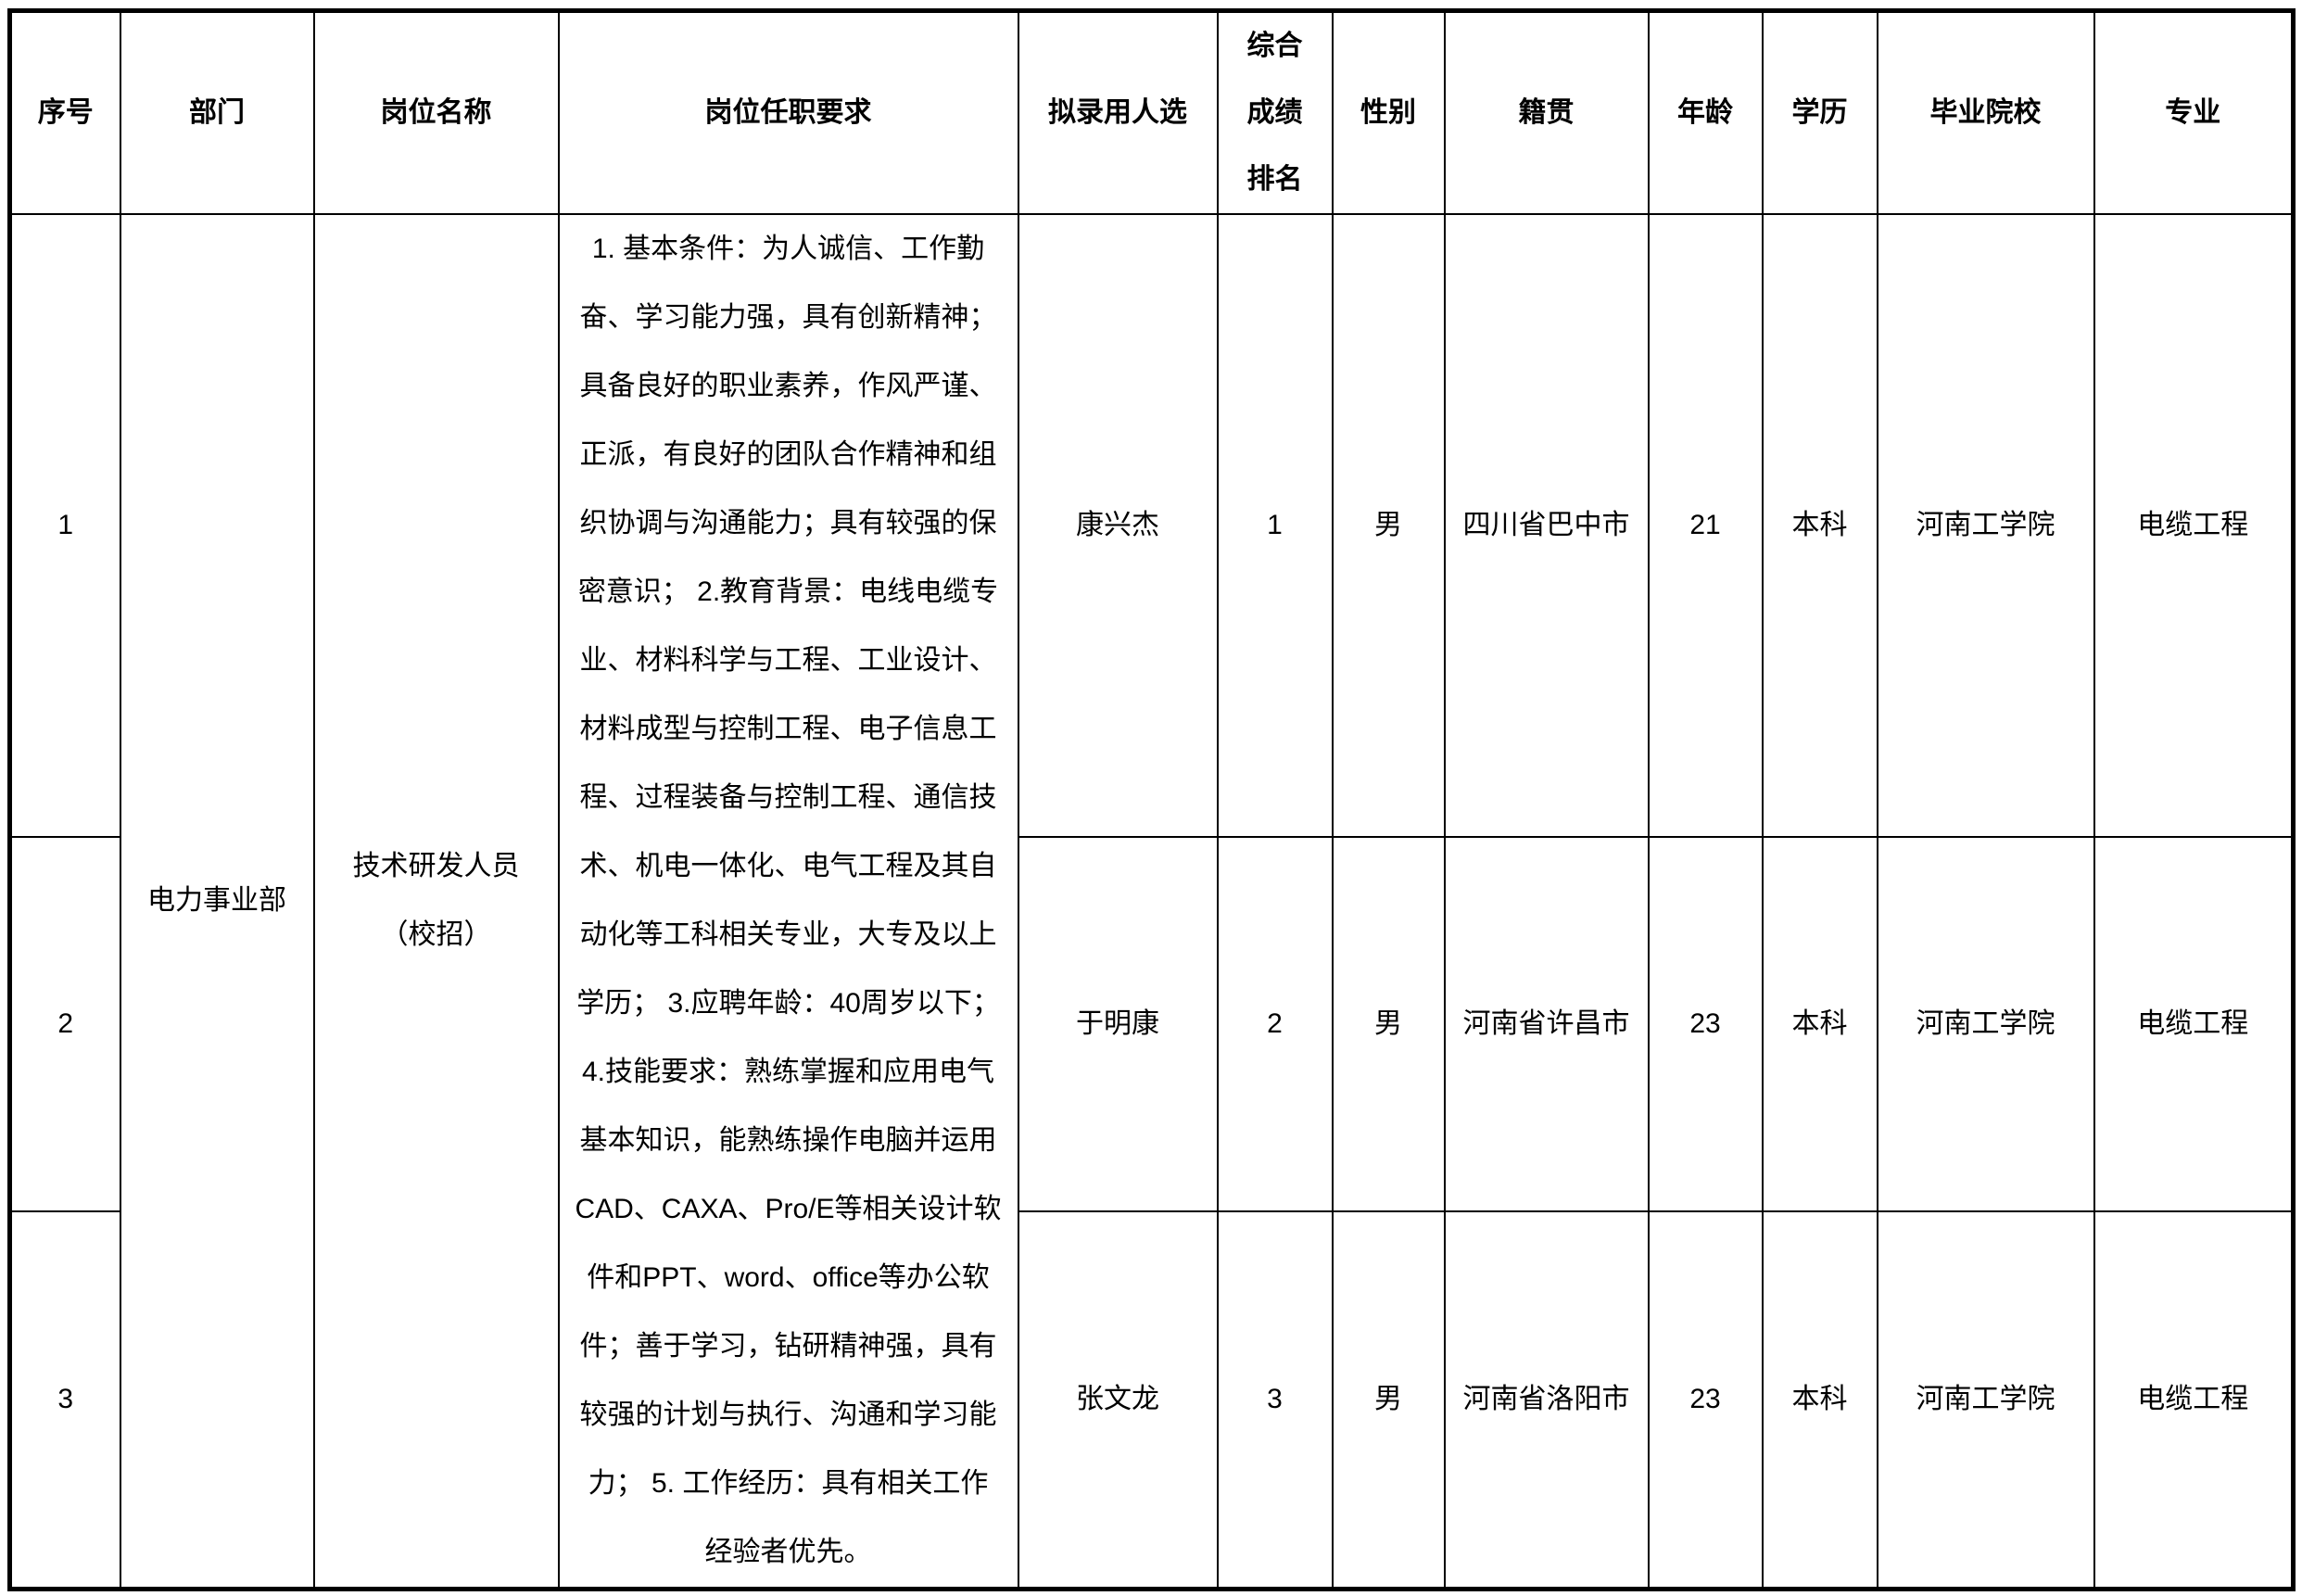 This screenshot has width=2302, height=1596. What do you see at coordinates (1546, 1400) in the screenshot?
I see `cell-hometown: 河南省洛阳市` at bounding box center [1546, 1400].